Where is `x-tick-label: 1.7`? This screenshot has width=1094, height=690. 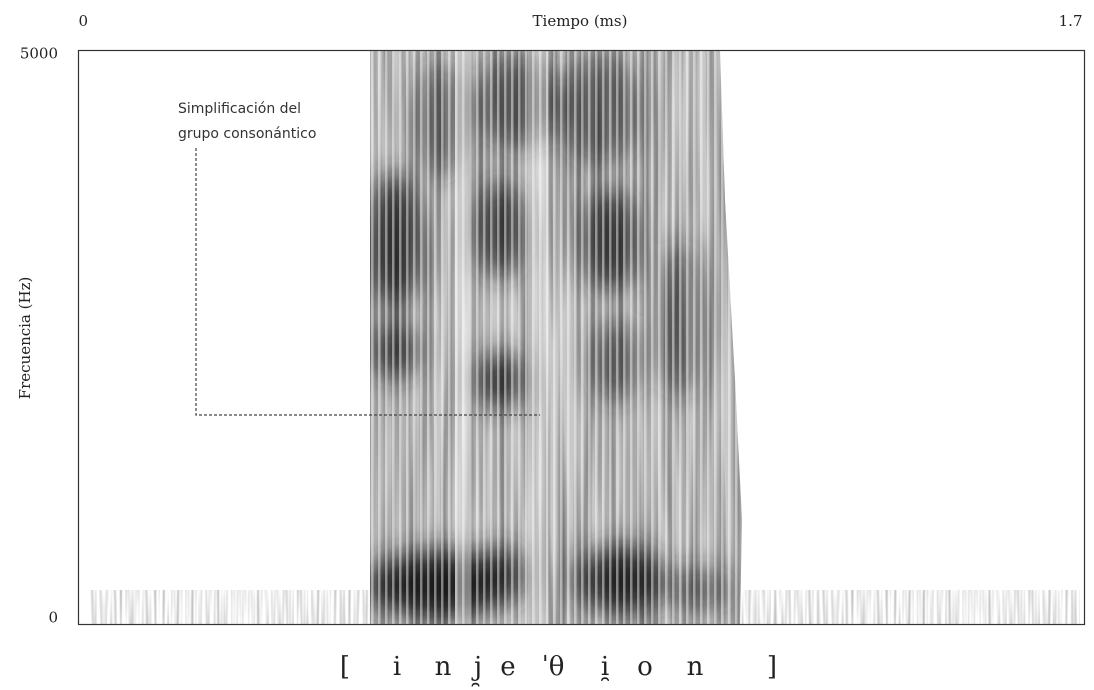 x-tick-label: 1.7 is located at coordinates (1071, 21).